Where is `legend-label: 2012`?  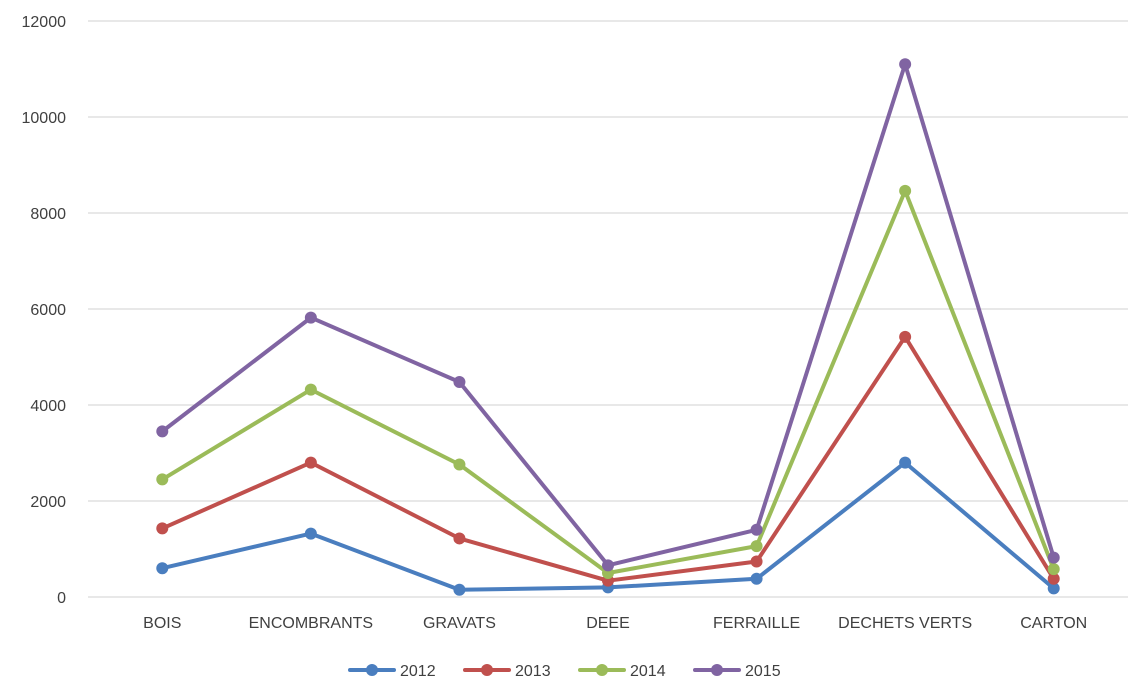 legend-label: 2012 is located at coordinates (418, 671).